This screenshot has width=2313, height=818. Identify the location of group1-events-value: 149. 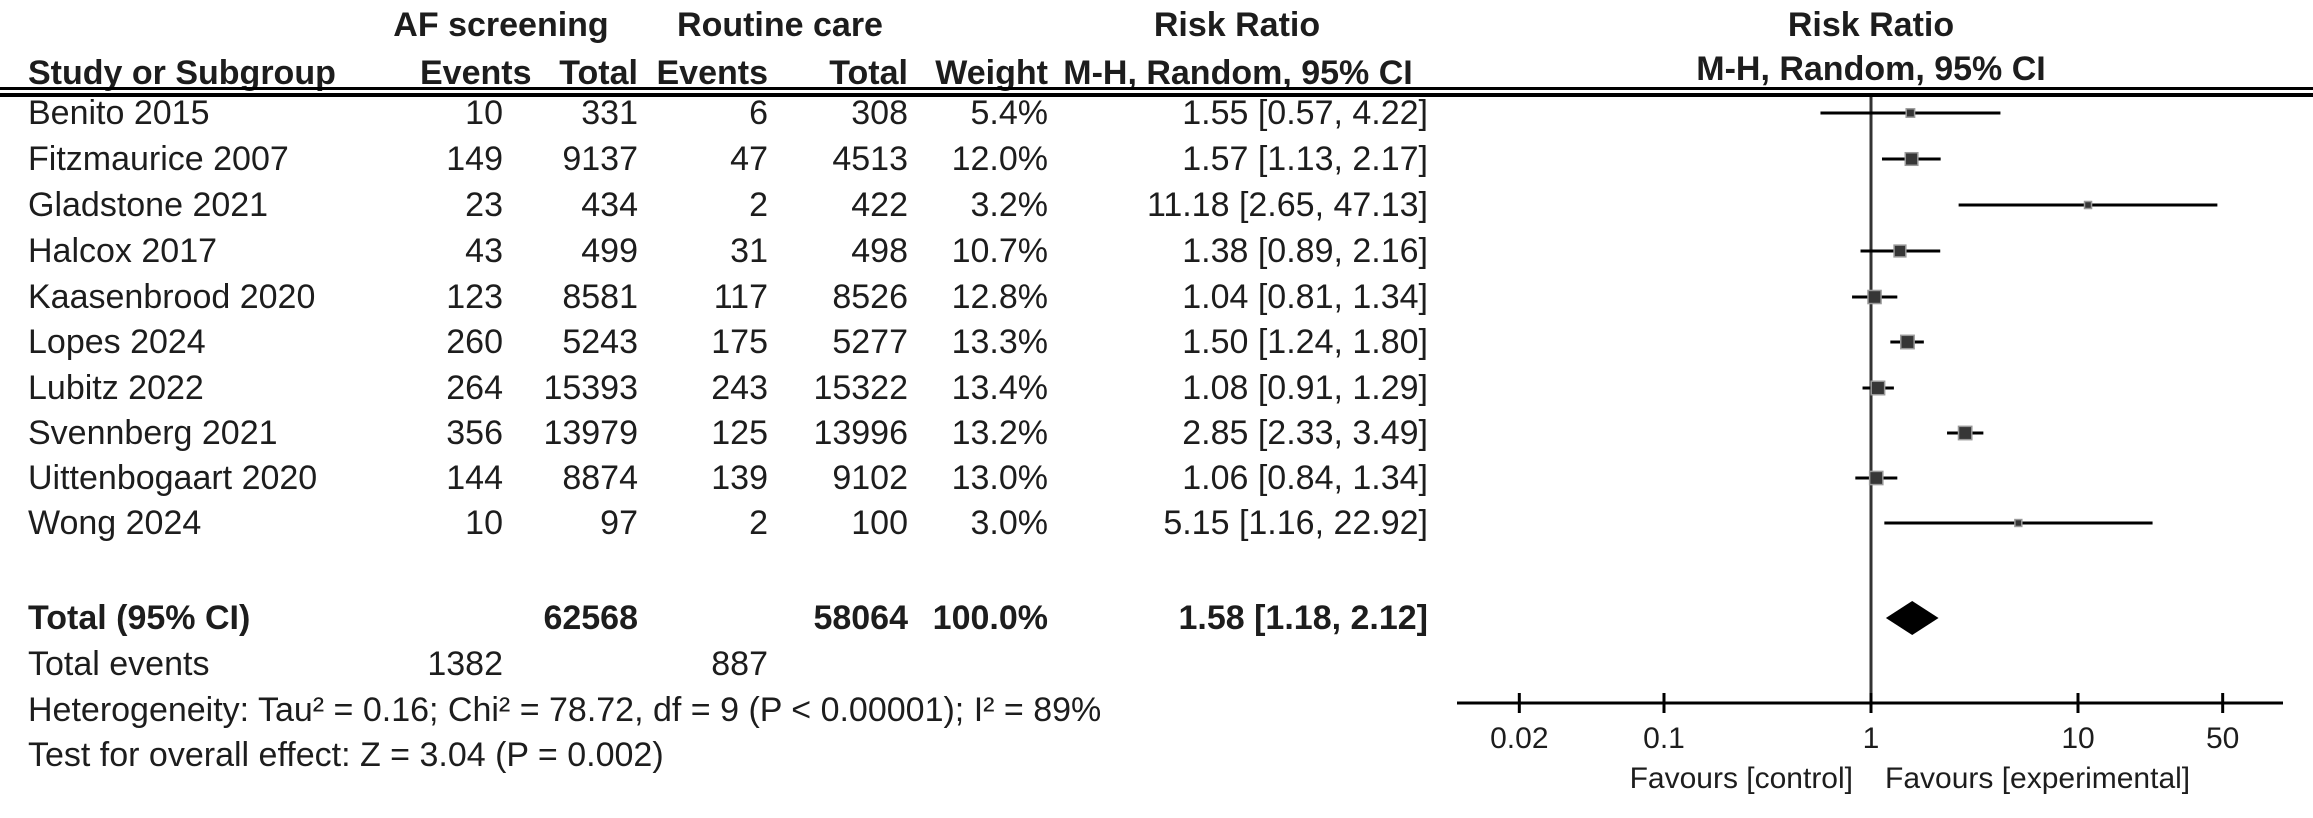
(474, 159).